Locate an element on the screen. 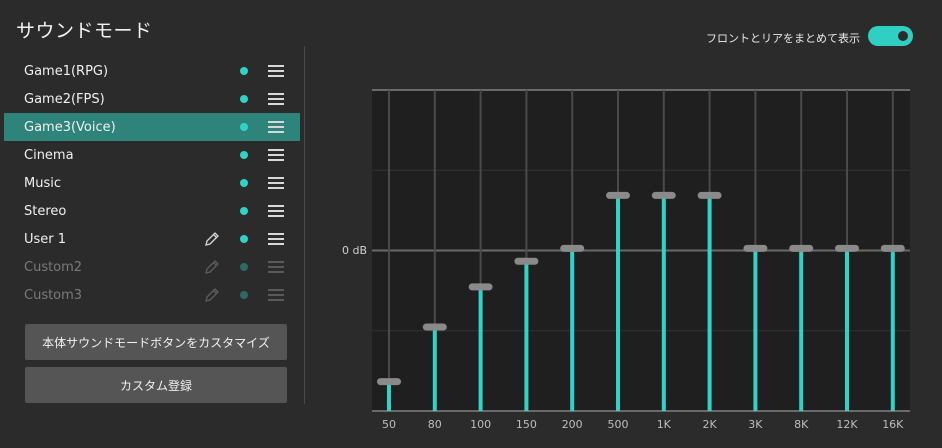 This screenshot has width=942, height=448. frequency-label: 2K is located at coordinates (709, 424).